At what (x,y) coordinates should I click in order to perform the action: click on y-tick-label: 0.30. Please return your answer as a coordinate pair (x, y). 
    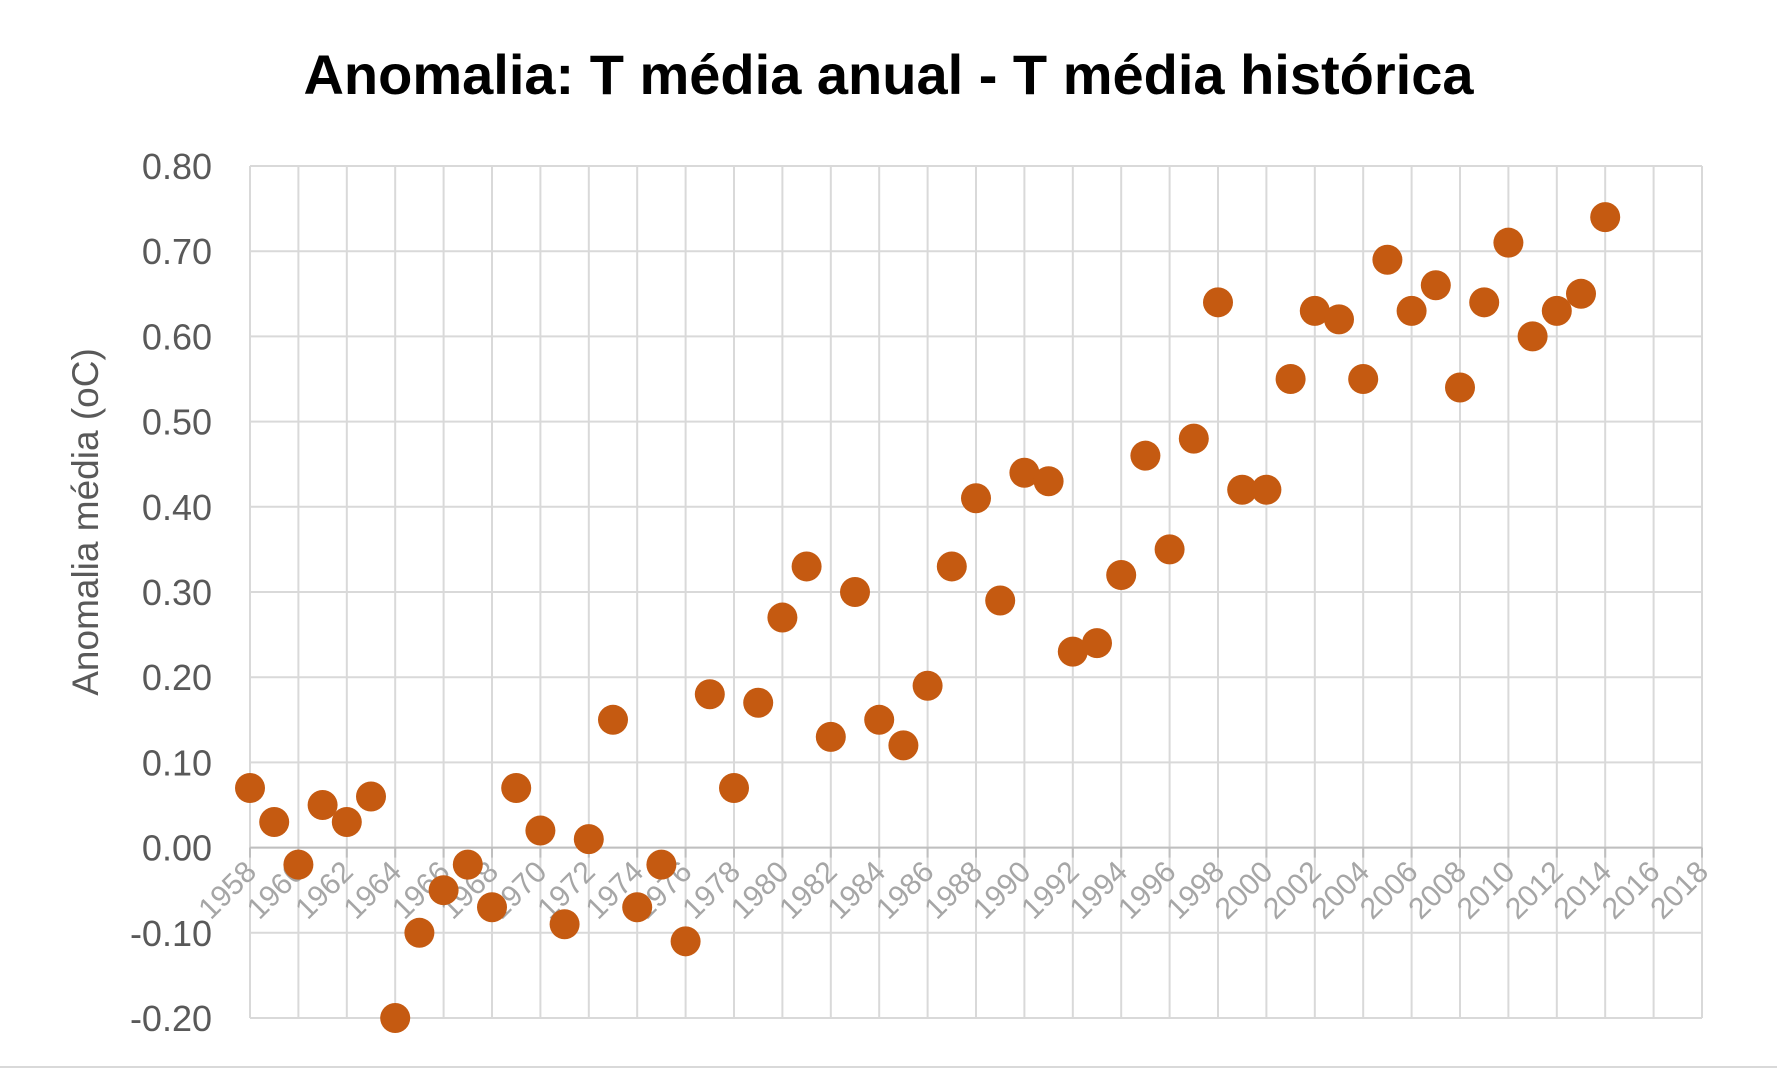
    Looking at the image, I should click on (177, 592).